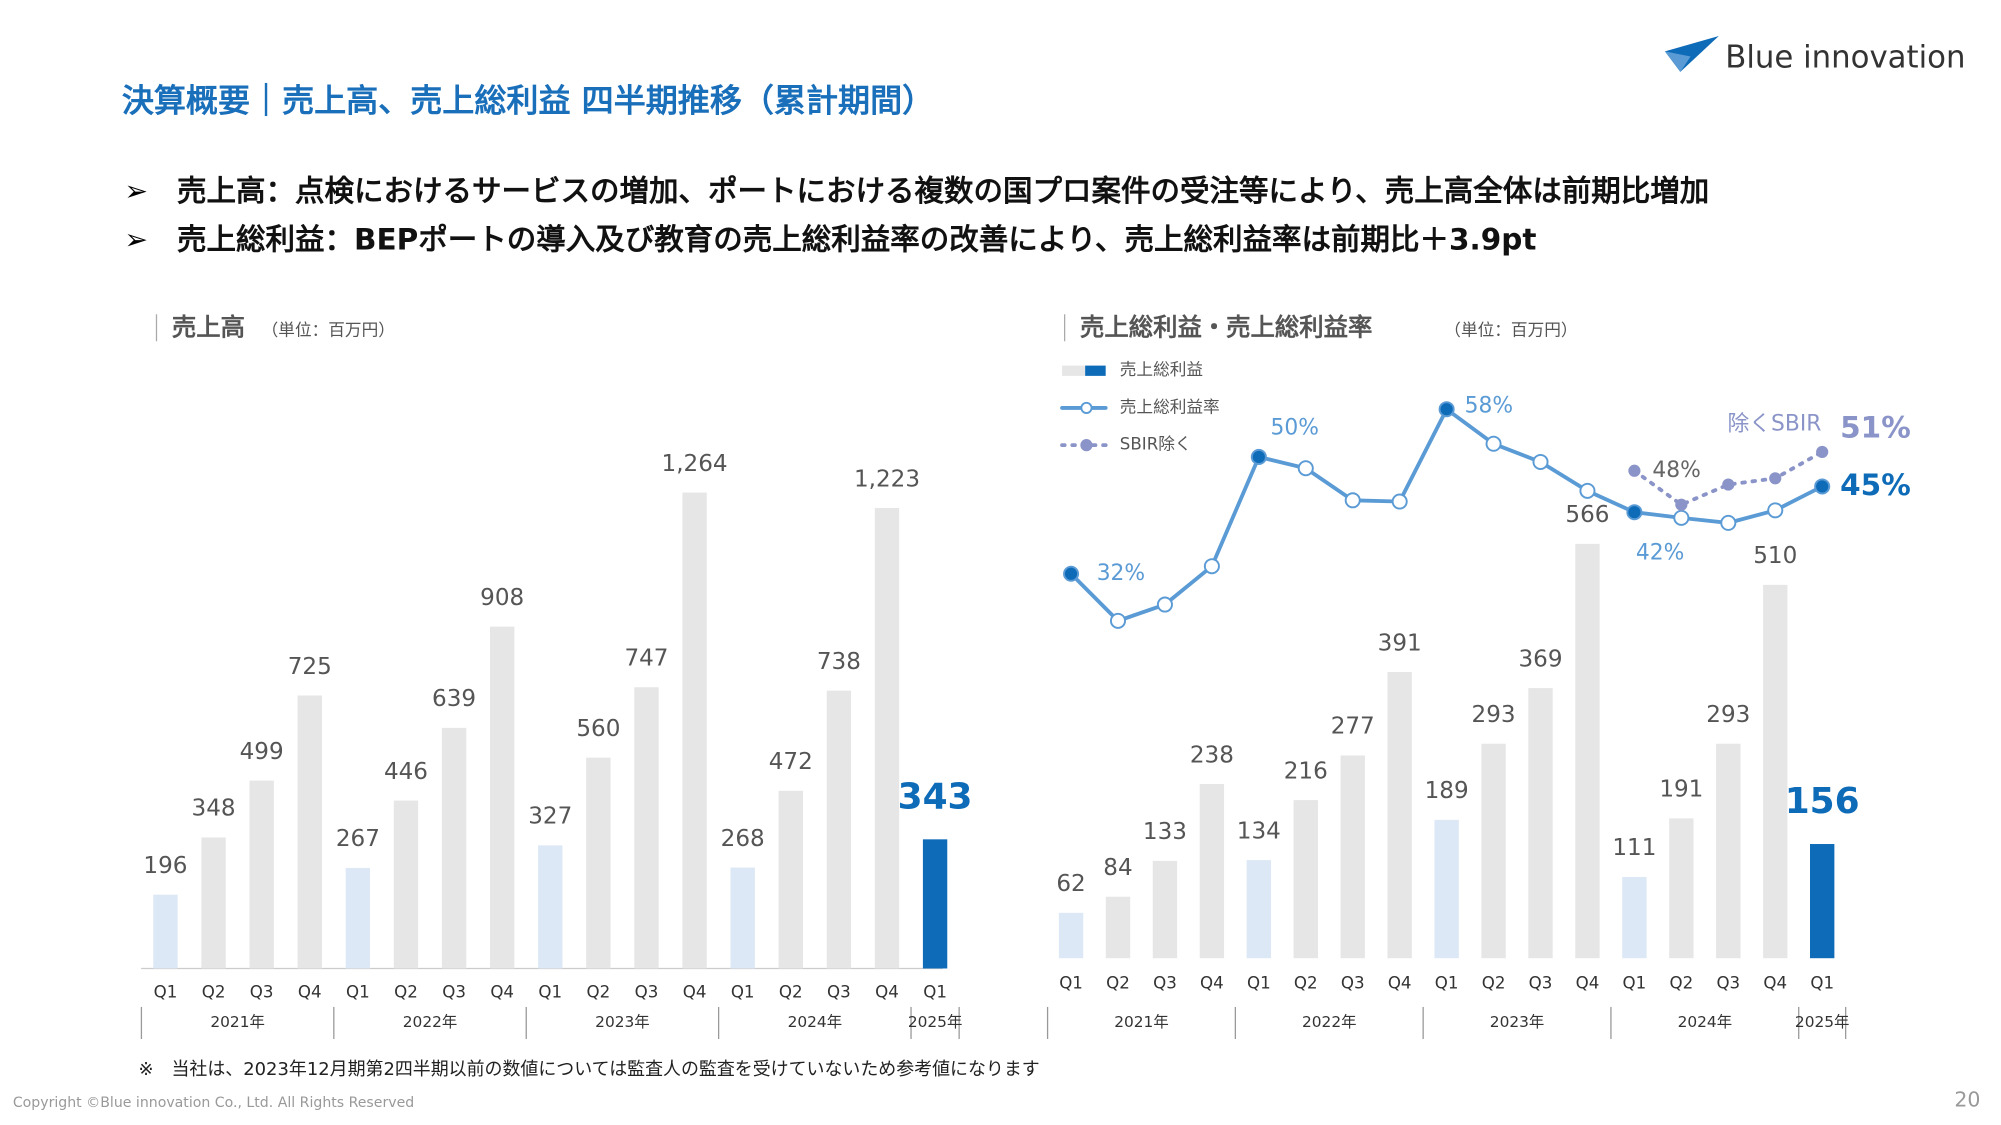 The width and height of the screenshot is (2001, 1125). I want to click on data-label: 134, so click(1259, 831).